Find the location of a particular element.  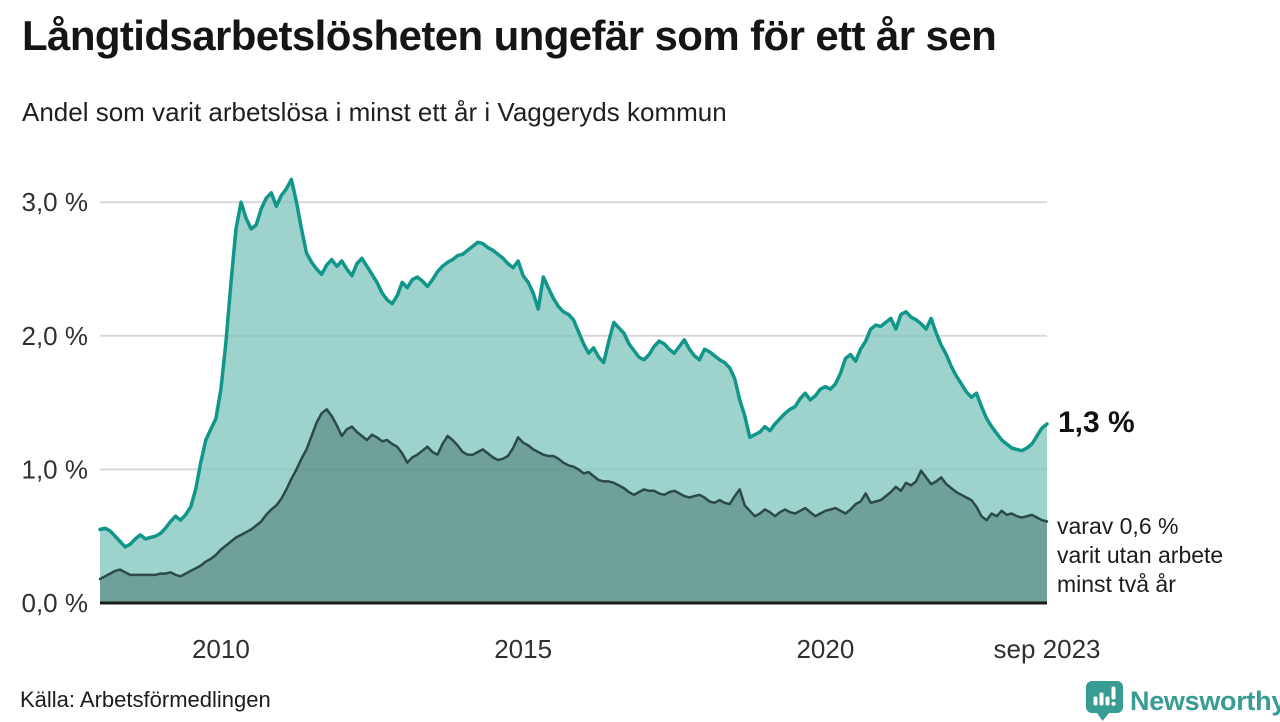

y-axis-tick-label: 1,0 % is located at coordinates (55, 469).